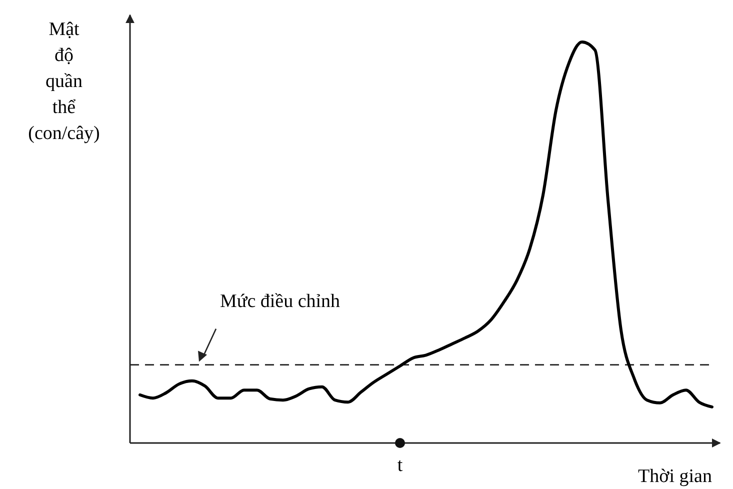 The height and width of the screenshot is (489, 733). What do you see at coordinates (400, 465) in the screenshot?
I see `text: t` at bounding box center [400, 465].